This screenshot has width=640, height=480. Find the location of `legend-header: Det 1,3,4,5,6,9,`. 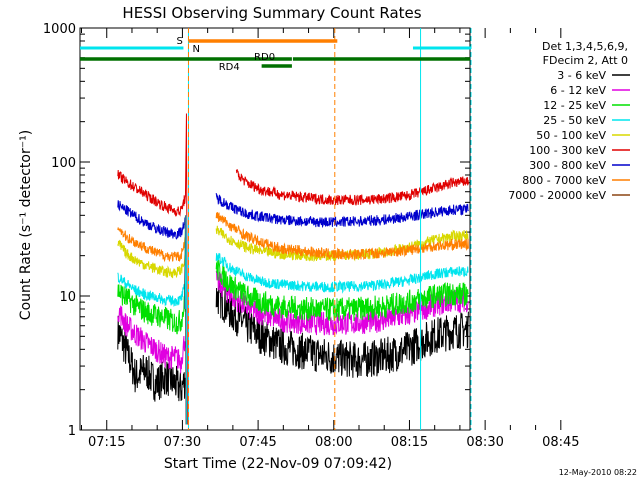

legend-header: Det 1,3,4,5,6,9, is located at coordinates (585, 46).